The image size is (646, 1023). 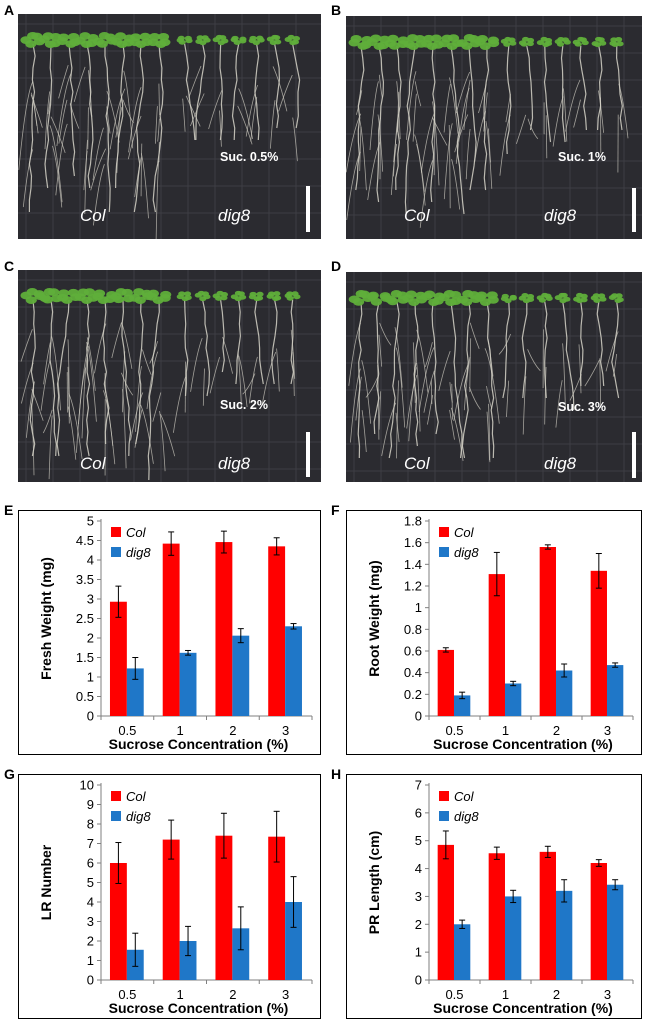 What do you see at coordinates (582, 407) in the screenshot?
I see `sucrose-label: Suc. 3%` at bounding box center [582, 407].